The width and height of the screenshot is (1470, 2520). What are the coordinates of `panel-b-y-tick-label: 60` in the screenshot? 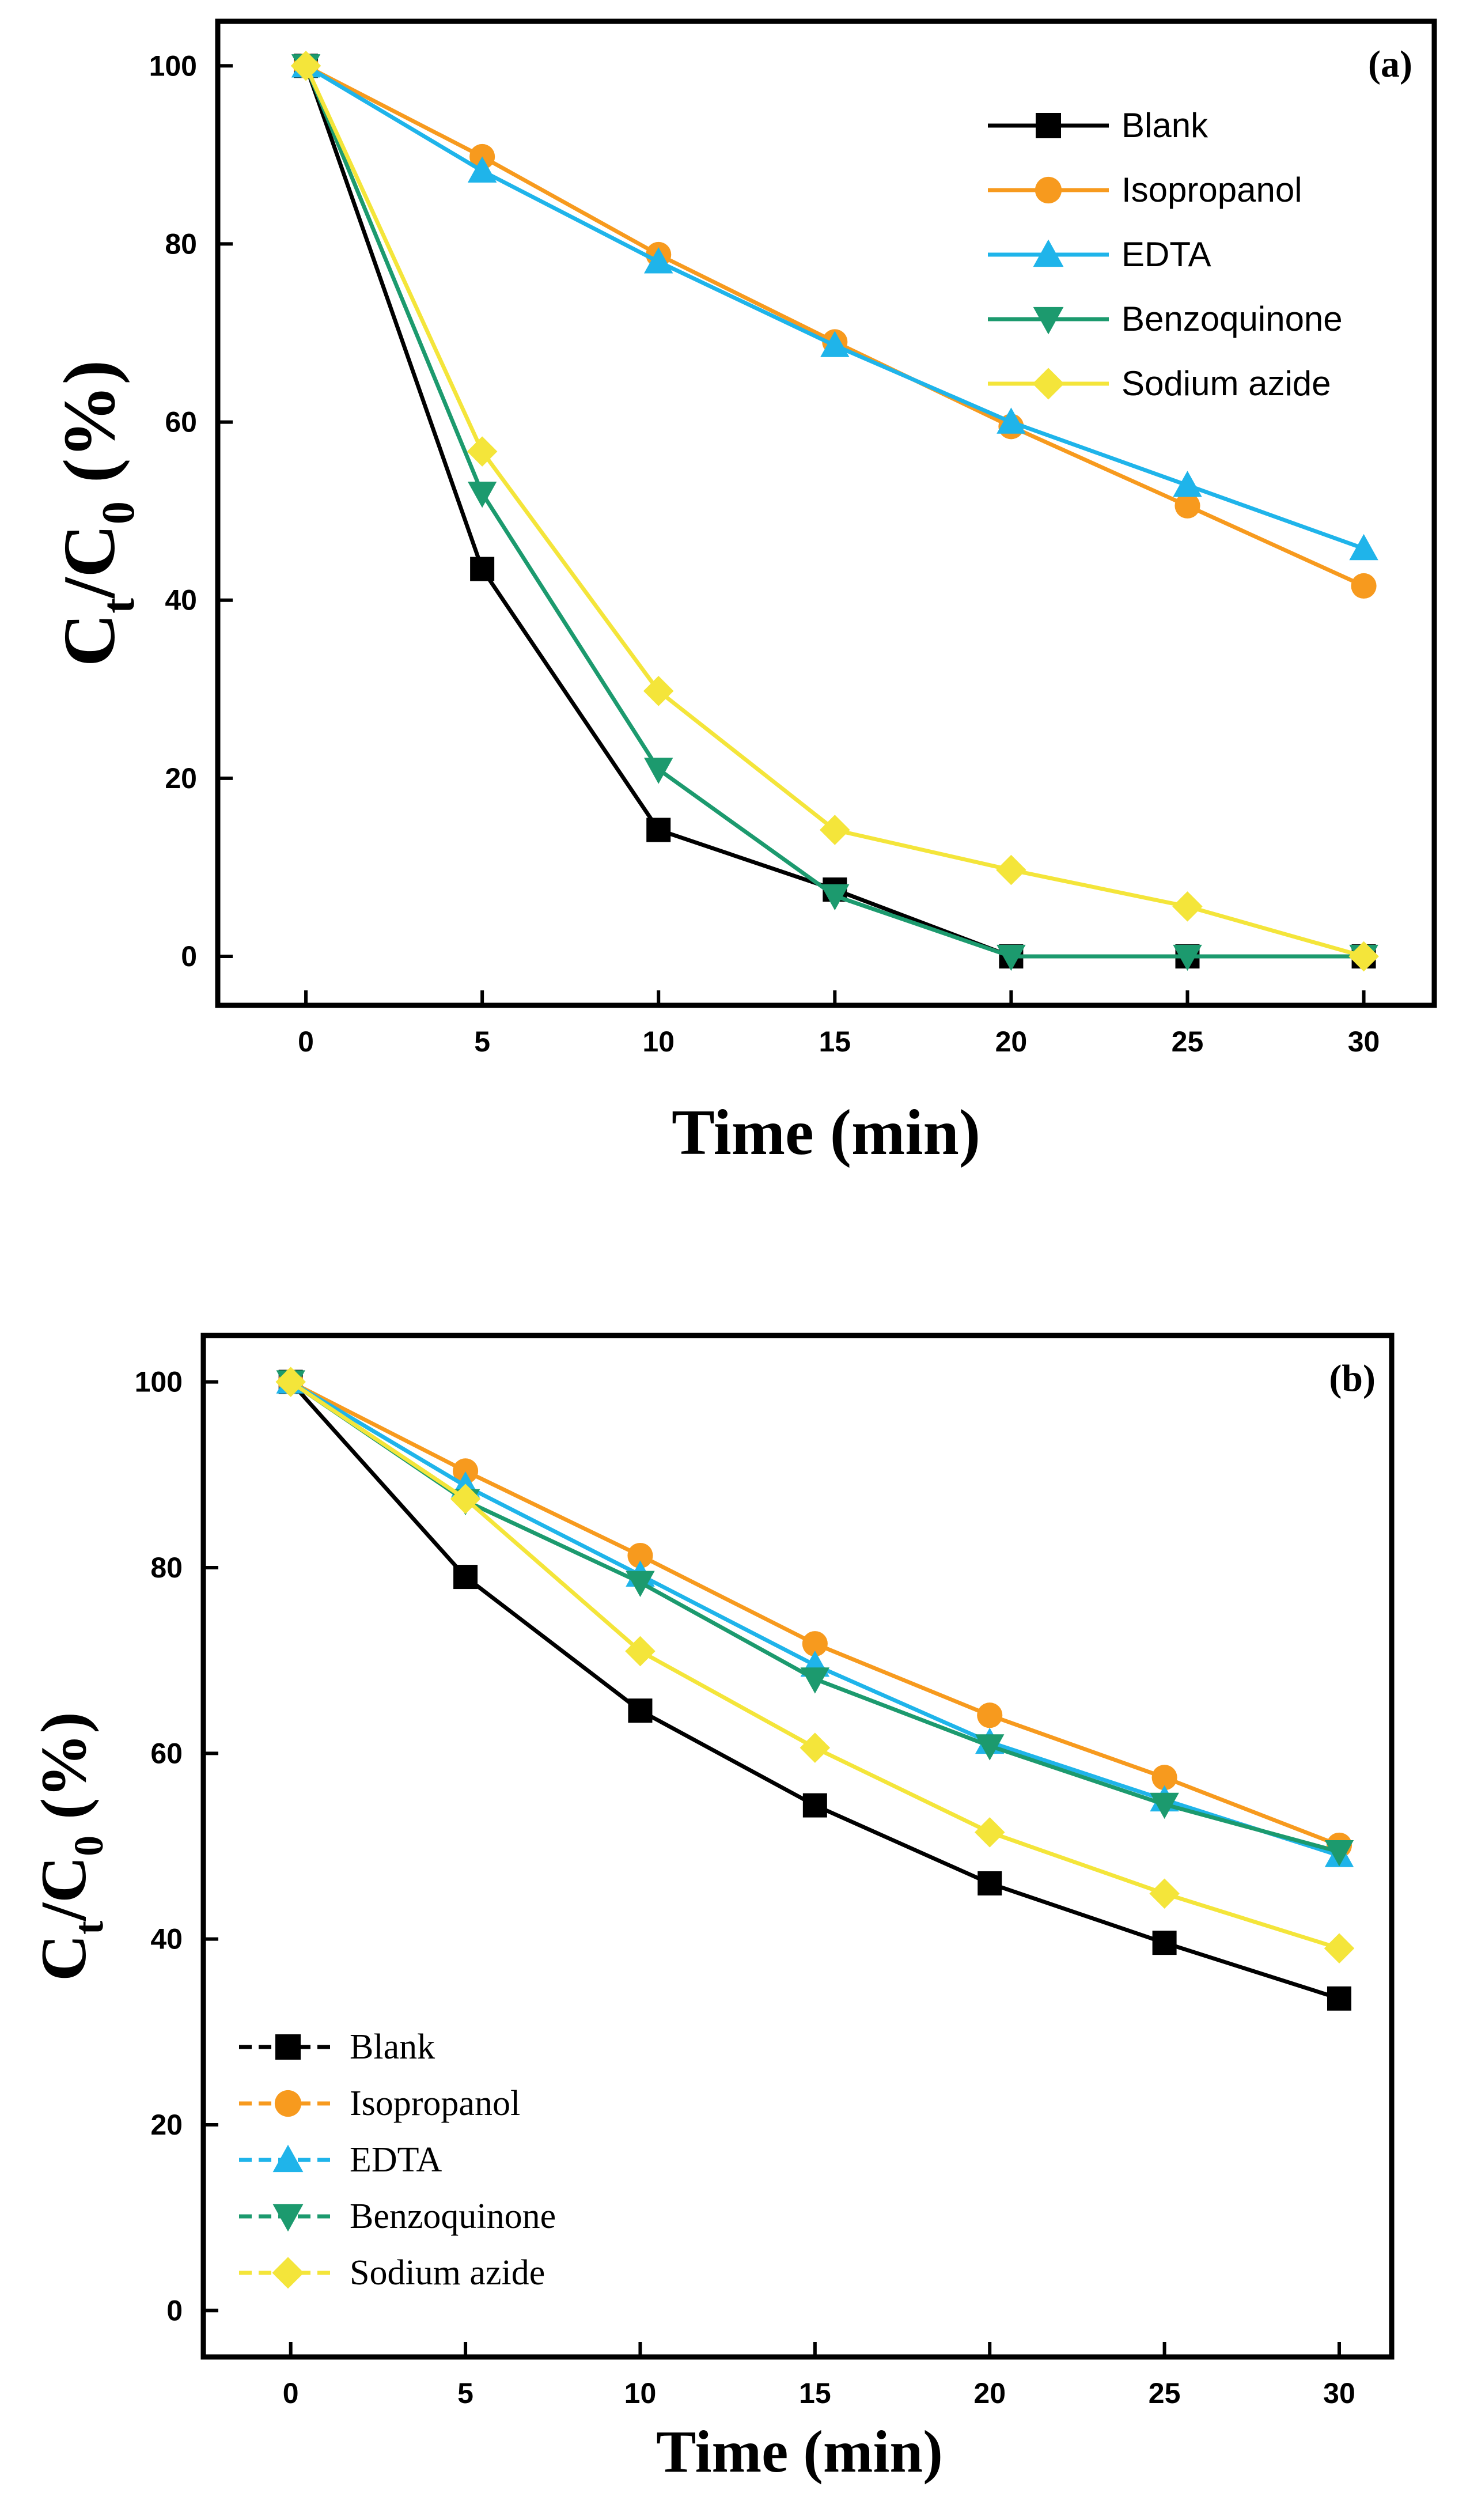 It's located at (166, 1753).